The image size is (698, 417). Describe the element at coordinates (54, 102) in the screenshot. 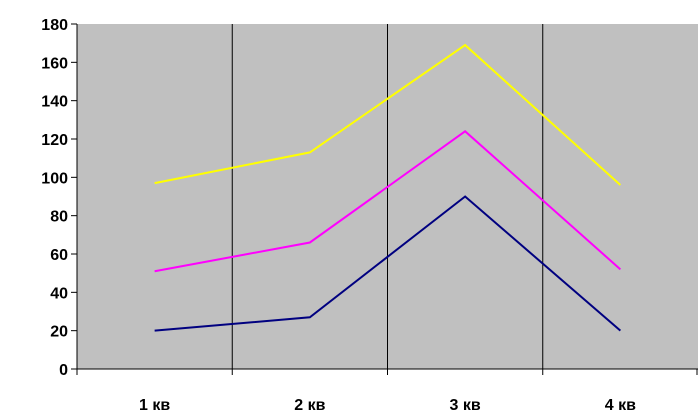

I see `y-tick-label: 140` at that location.